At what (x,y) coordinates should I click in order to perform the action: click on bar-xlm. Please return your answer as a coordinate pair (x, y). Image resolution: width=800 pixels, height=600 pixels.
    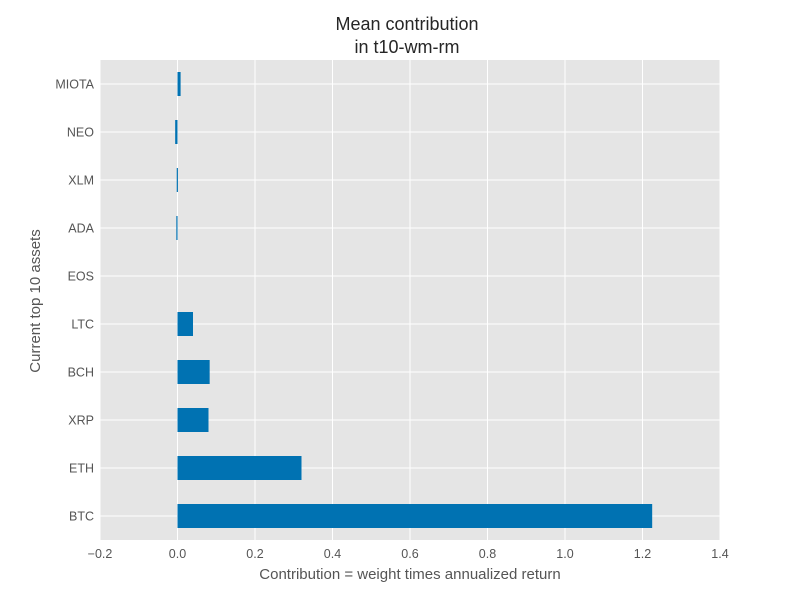
    Looking at the image, I should click on (177, 180).